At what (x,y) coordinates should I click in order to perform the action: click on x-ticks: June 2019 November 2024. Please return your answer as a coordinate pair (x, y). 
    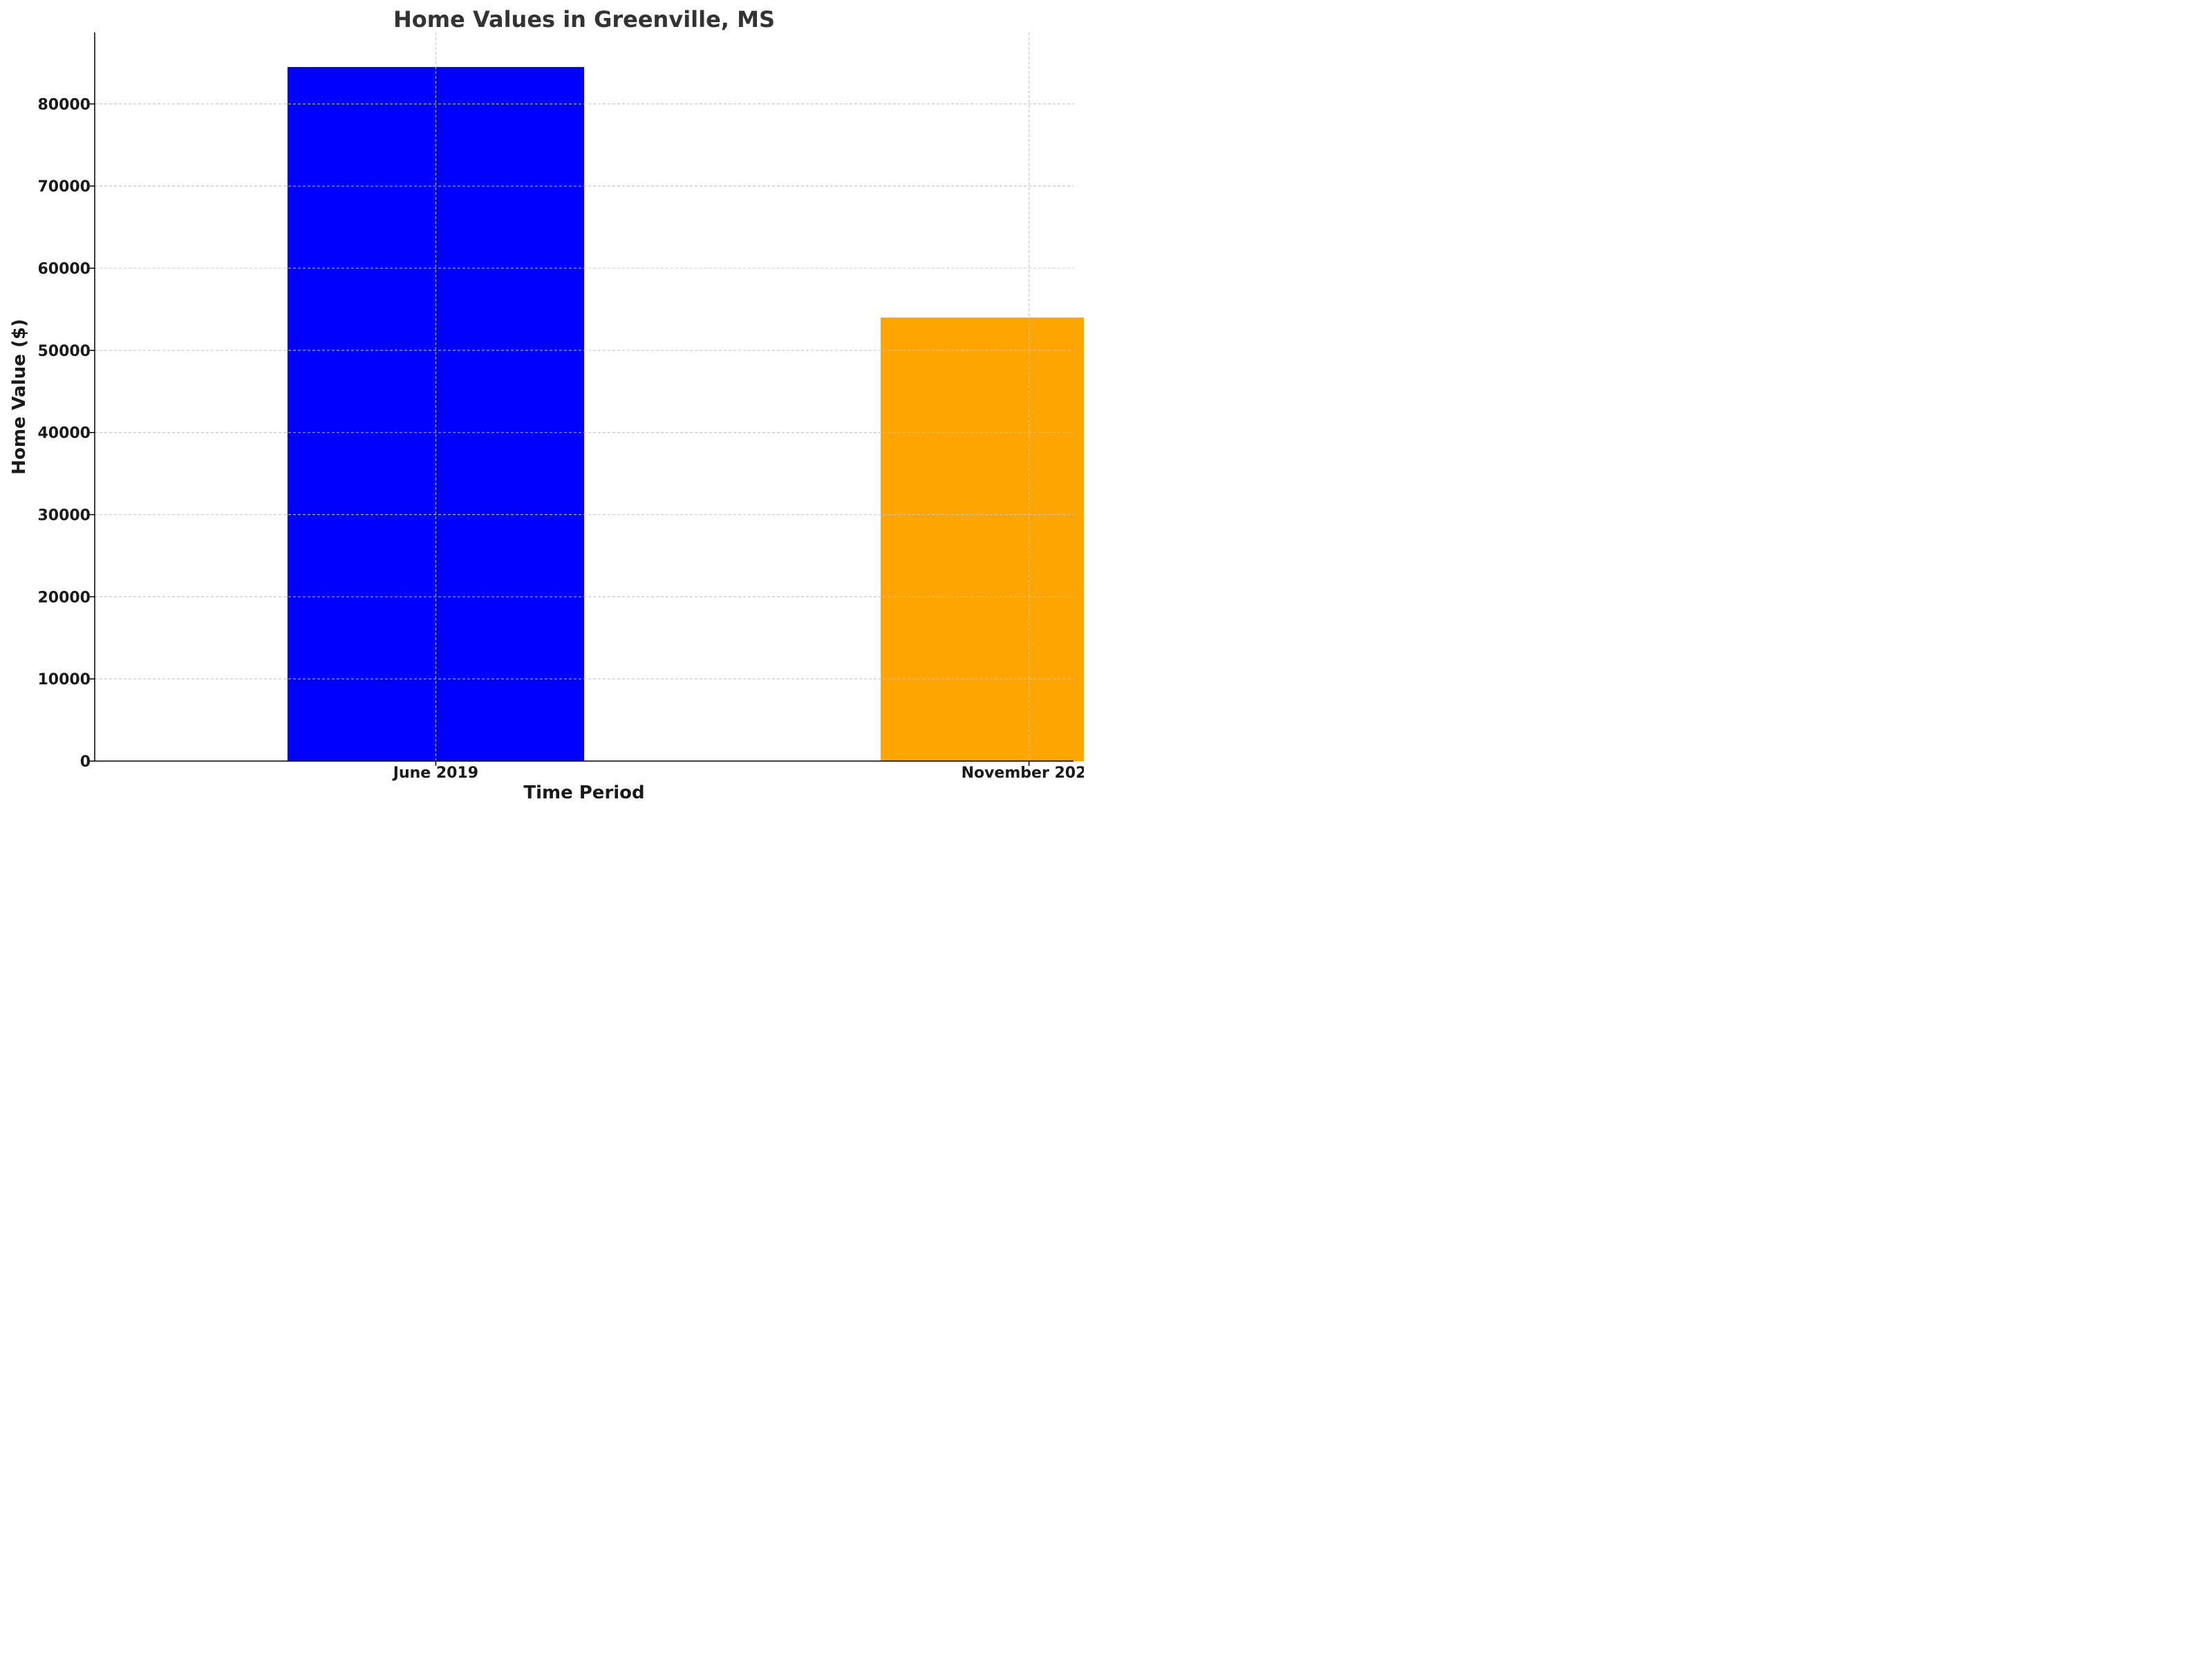
    Looking at the image, I should click on (738, 772).